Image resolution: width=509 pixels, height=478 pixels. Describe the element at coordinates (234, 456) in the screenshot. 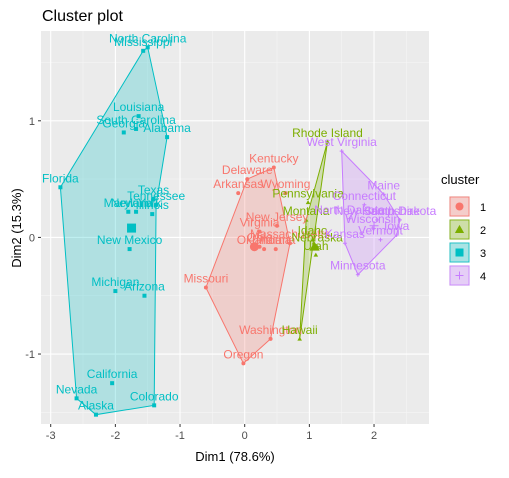

I see `x-axis-label: Dim1 (78.6%)` at that location.